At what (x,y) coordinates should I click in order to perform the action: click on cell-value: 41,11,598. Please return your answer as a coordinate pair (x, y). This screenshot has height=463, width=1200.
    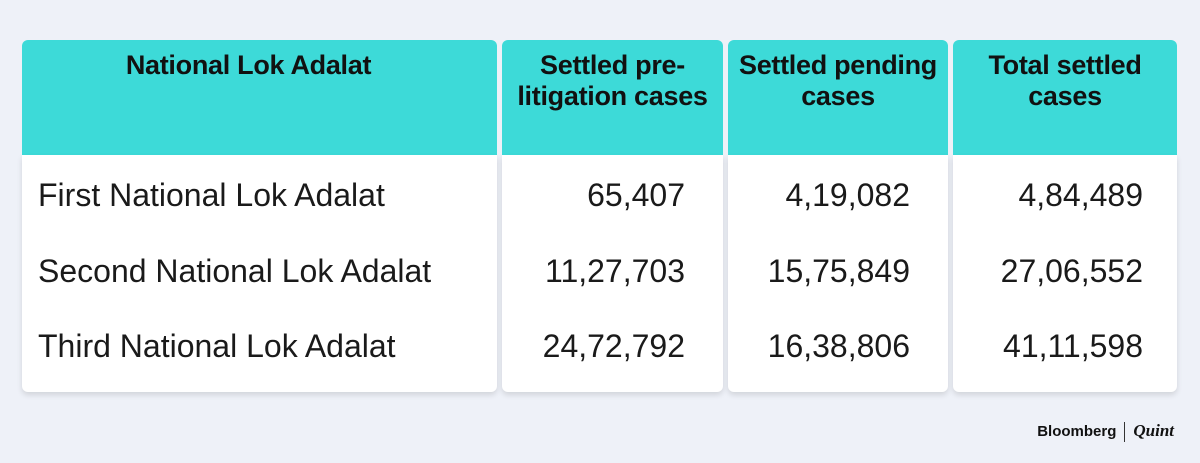
    Looking at the image, I should click on (1073, 346).